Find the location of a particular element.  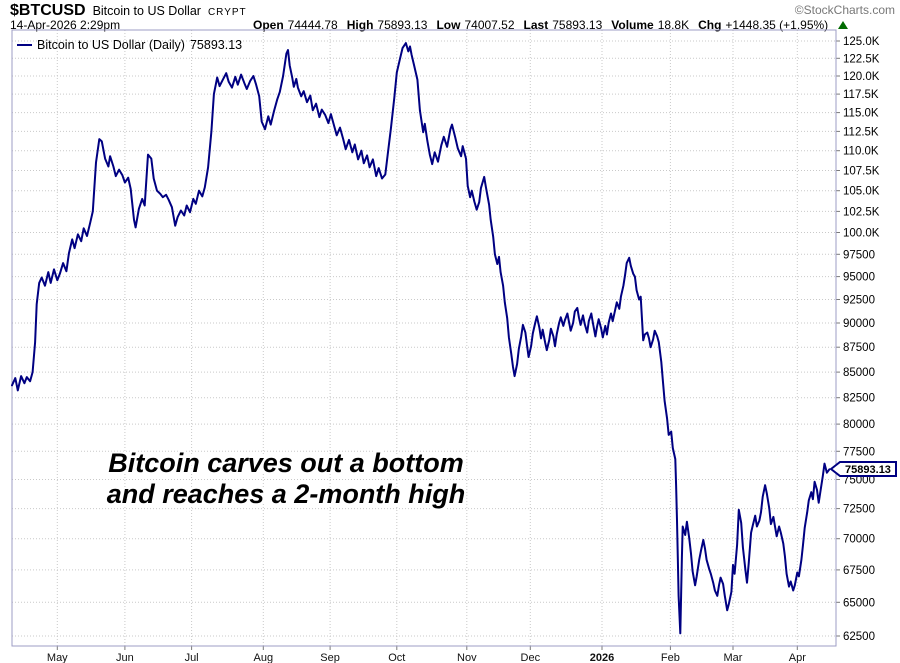

timestamp-label: 14-Apr-2026 2:29pm is located at coordinates (65, 25).